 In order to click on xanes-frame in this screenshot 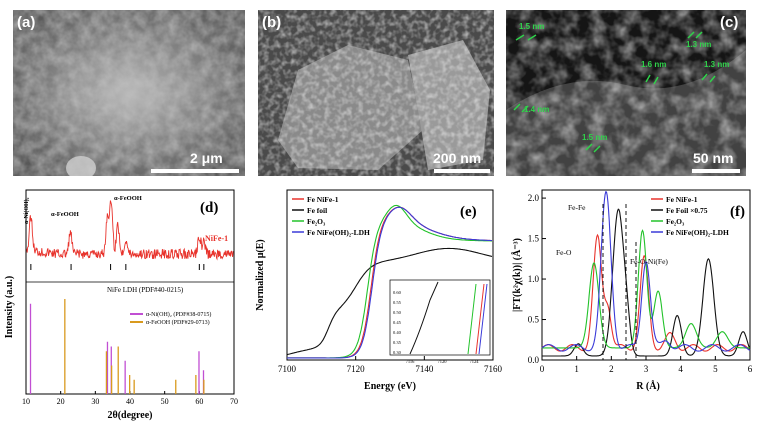, I will do `click(390, 275)`.